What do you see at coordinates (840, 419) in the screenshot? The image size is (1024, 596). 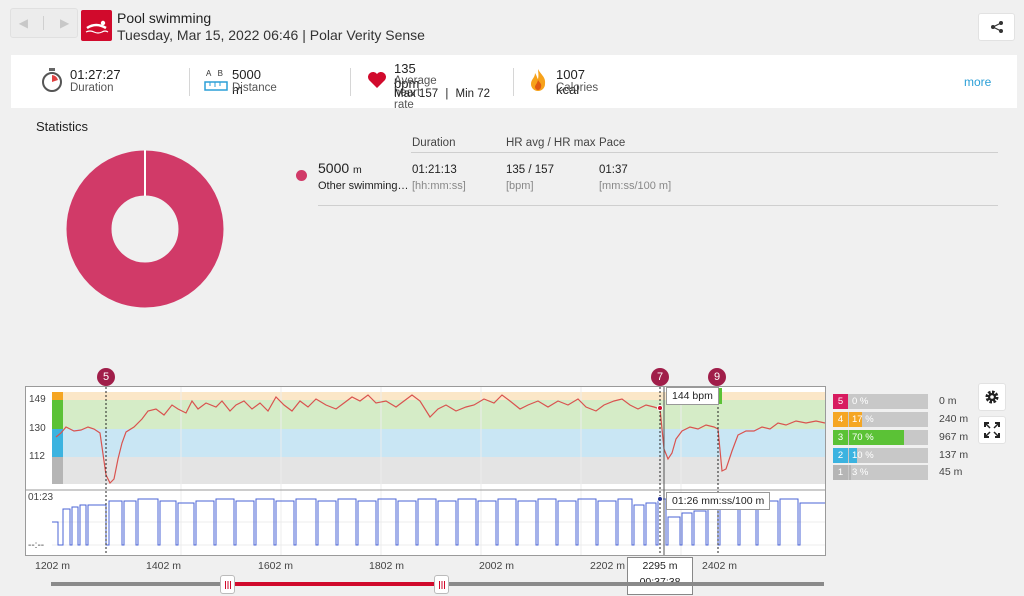 I see `zone-number: 4` at bounding box center [840, 419].